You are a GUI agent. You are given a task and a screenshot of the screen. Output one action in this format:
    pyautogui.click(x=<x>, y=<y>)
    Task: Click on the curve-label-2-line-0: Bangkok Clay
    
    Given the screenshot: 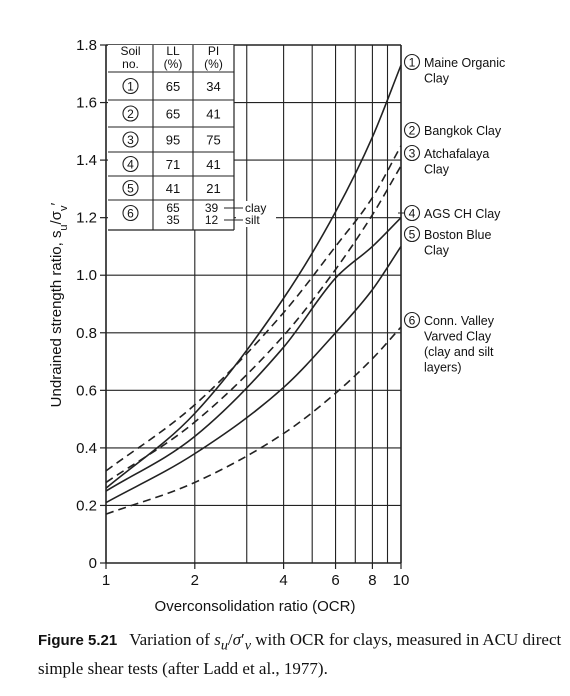 What is the action you would take?
    pyautogui.click(x=463, y=131)
    